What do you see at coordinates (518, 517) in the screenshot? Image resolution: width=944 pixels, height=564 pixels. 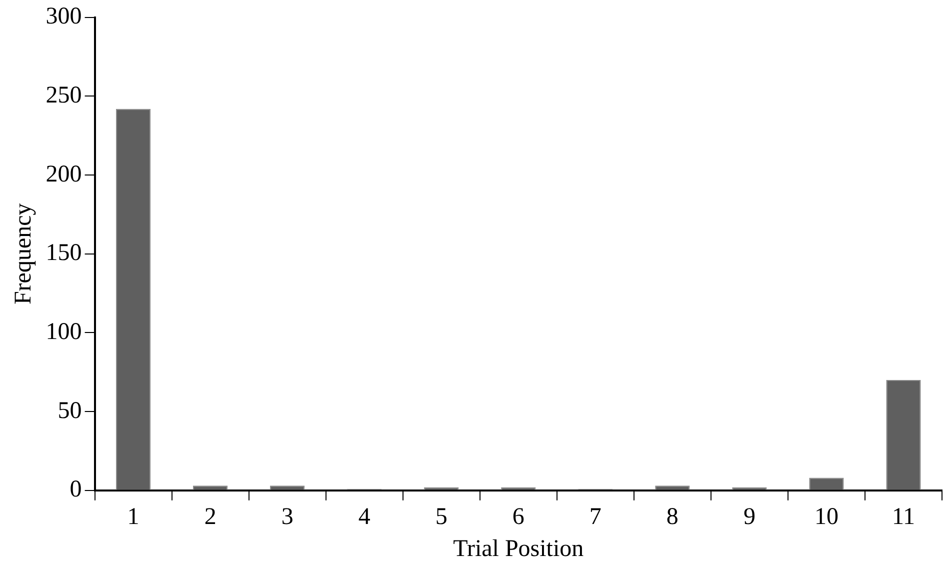 I see `x-tick-label: 6` at bounding box center [518, 517].